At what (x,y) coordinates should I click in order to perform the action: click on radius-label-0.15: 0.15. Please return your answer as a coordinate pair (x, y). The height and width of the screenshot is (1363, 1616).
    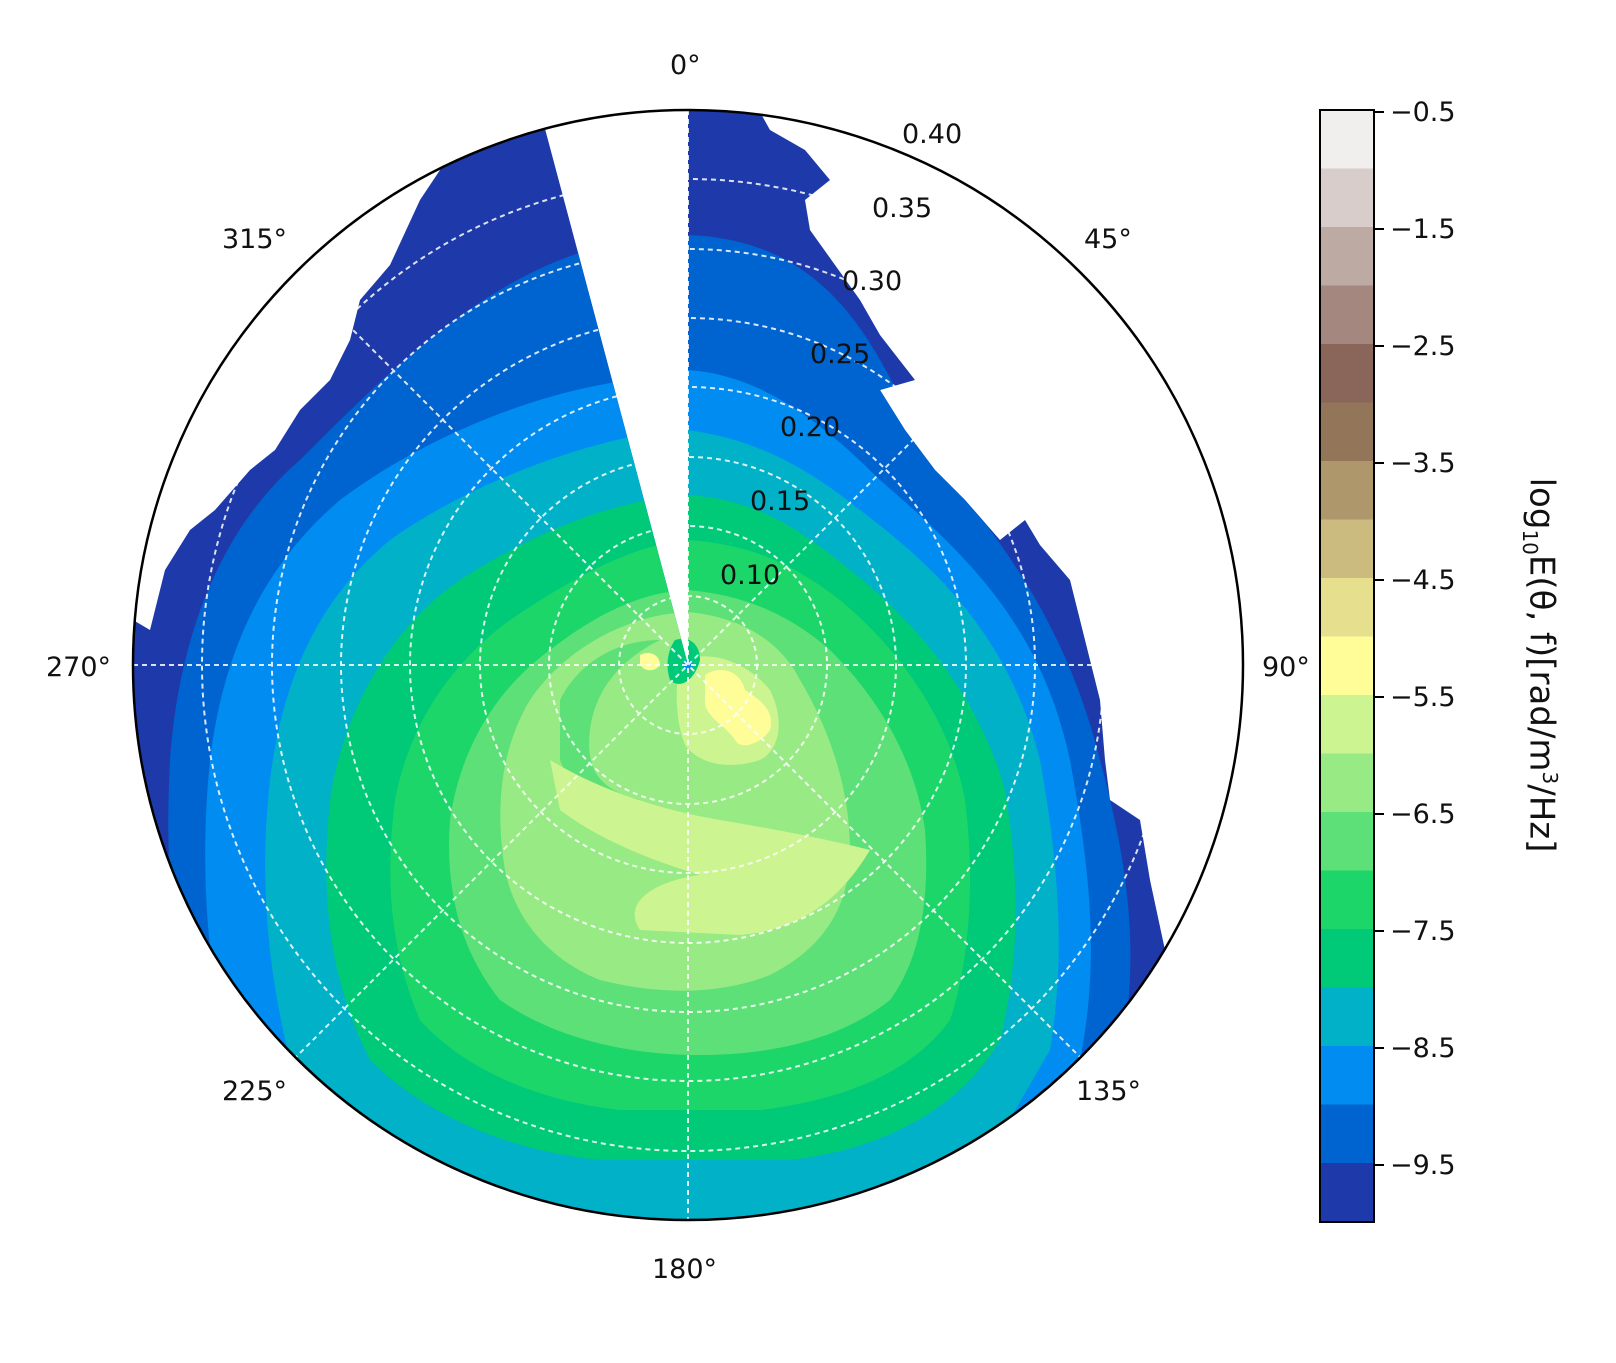
    Looking at the image, I should click on (780, 501).